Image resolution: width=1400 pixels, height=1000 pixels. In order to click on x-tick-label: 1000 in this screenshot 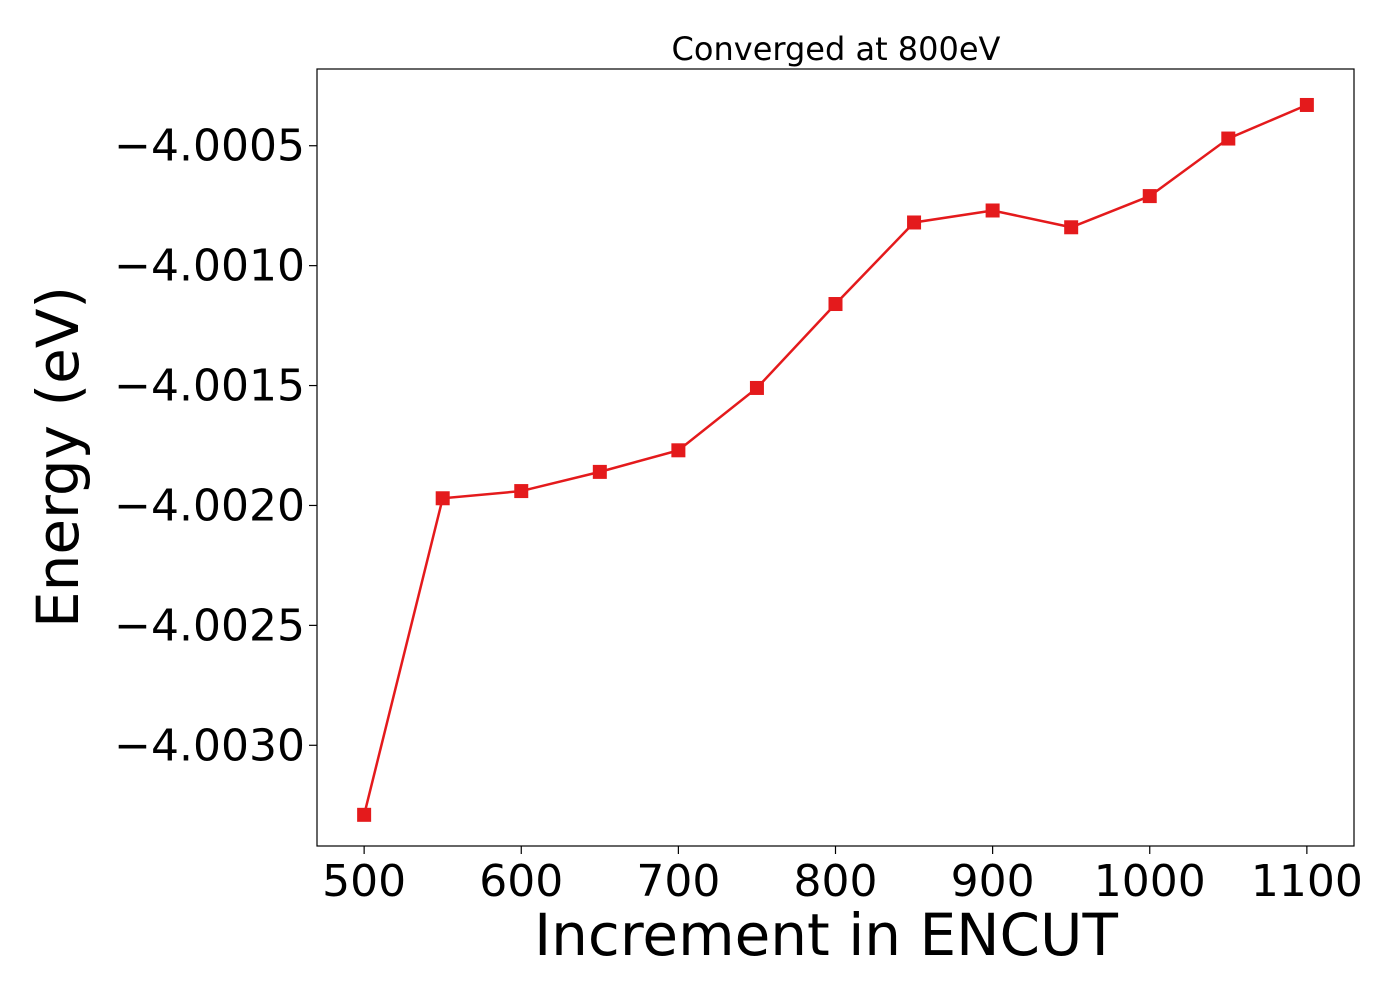, I will do `click(1150, 881)`.